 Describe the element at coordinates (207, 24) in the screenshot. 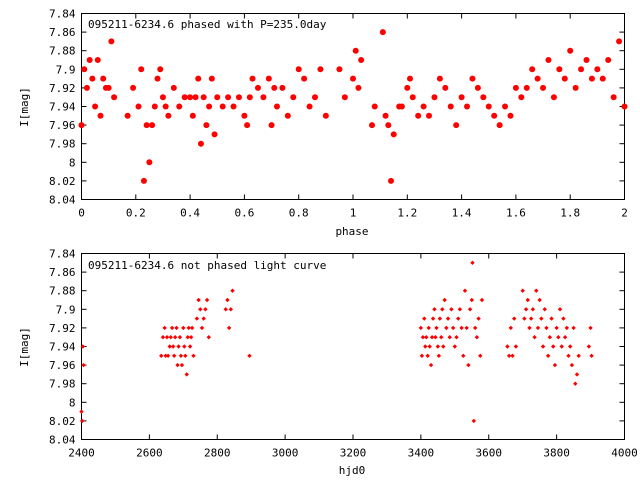

I see `chart-title: 095211-6234.6 phased with P=235.0day` at that location.